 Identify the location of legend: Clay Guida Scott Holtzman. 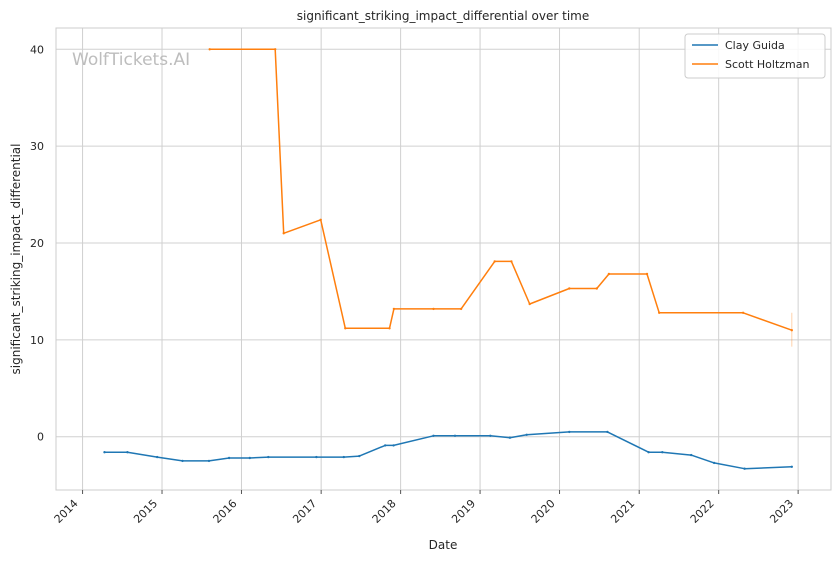
(755, 56).